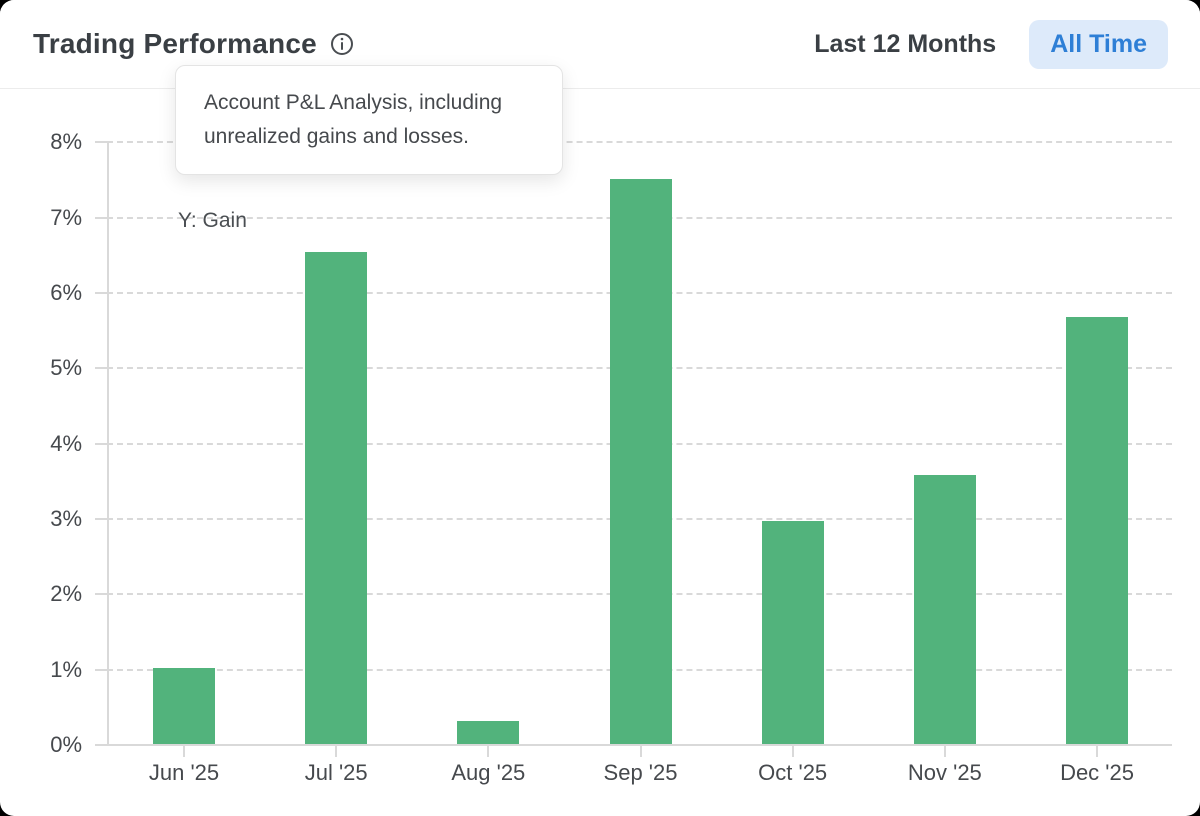 This screenshot has width=1200, height=816. Describe the element at coordinates (66, 518) in the screenshot. I see `y-tick-label-3pct: 3%` at that location.